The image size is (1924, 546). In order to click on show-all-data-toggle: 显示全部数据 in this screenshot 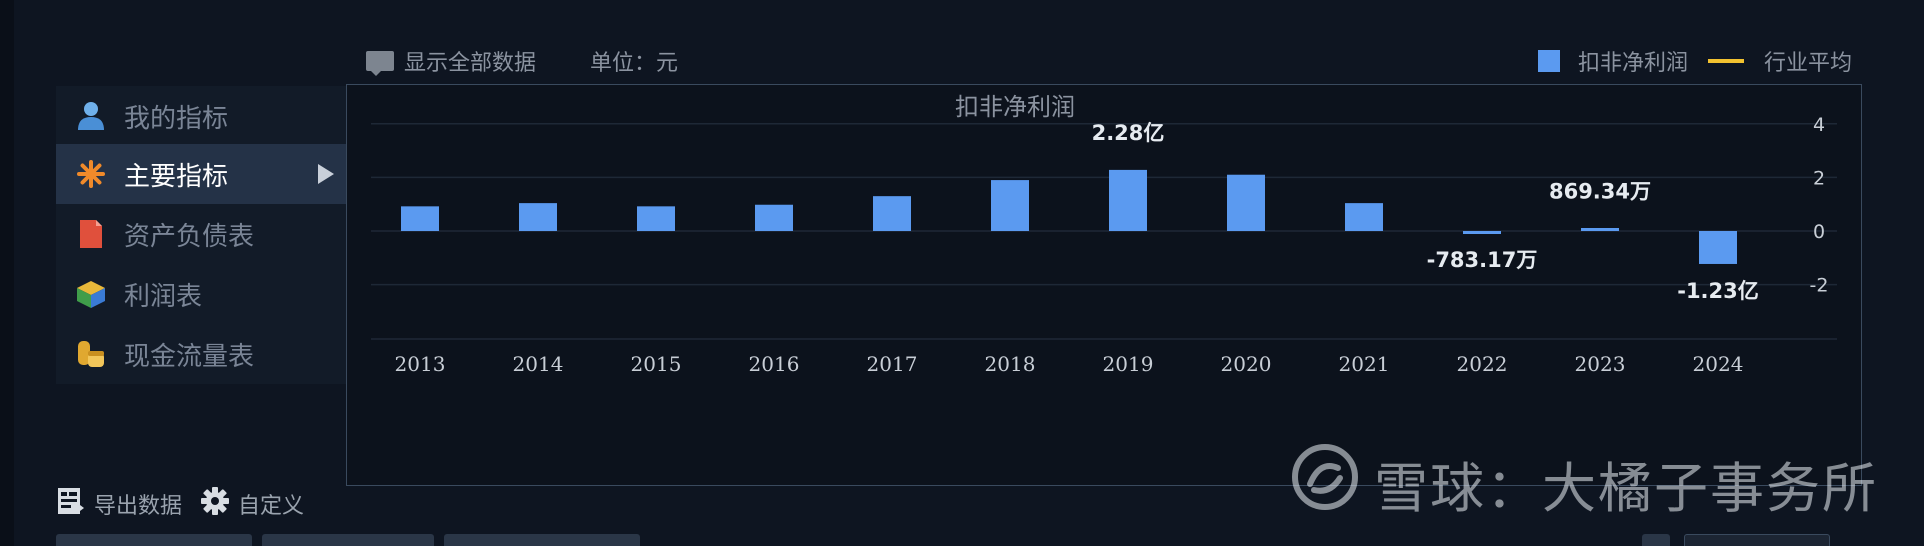, I will do `click(451, 61)`.